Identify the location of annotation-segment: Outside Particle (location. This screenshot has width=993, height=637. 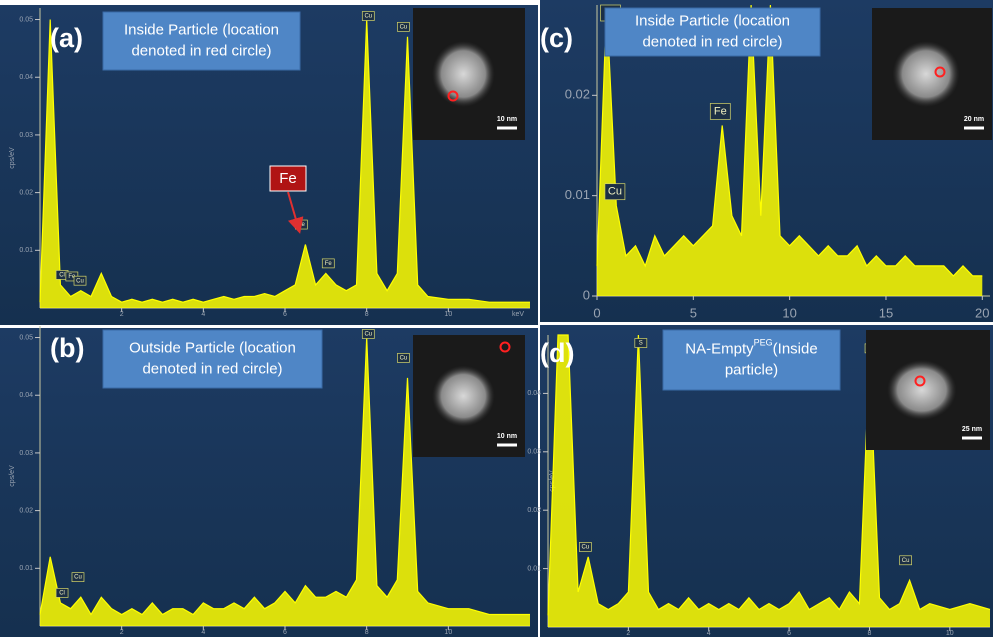
(212, 347).